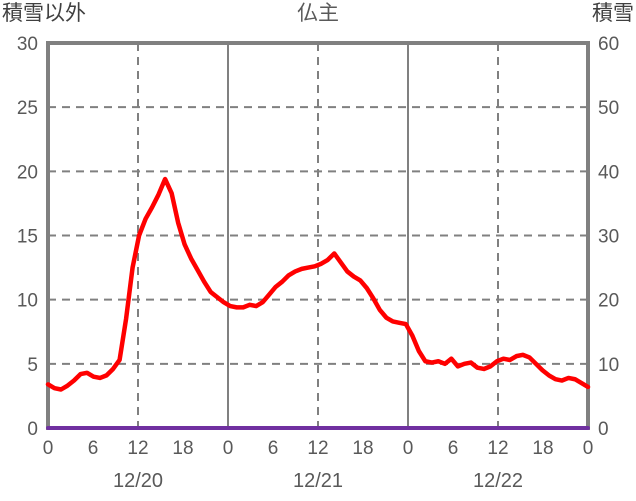 The height and width of the screenshot is (501, 636). Describe the element at coordinates (608, 301) in the screenshot. I see `y-tick-label-right: 20` at that location.